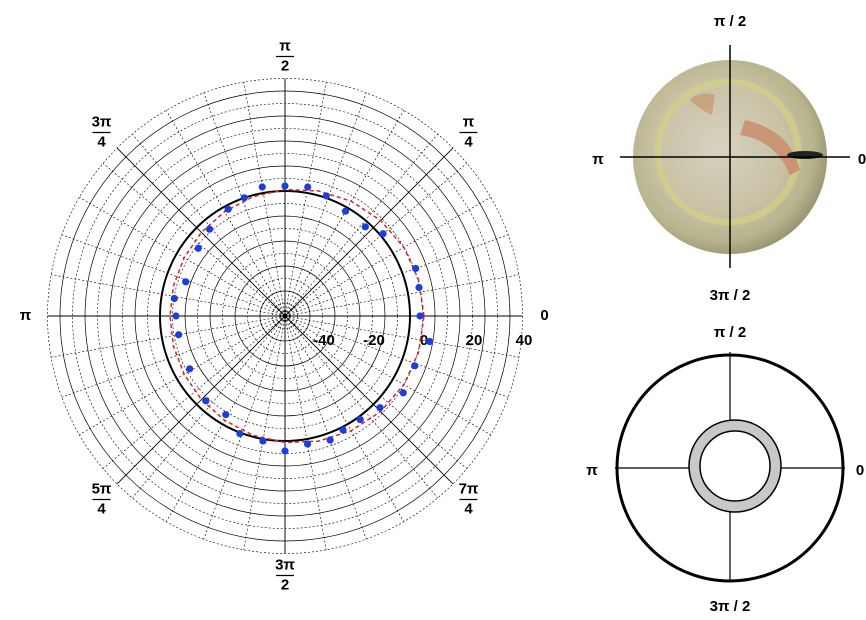 The image size is (866, 620). What do you see at coordinates (102, 498) in the screenshot?
I see `theta-label: 5π4` at bounding box center [102, 498].